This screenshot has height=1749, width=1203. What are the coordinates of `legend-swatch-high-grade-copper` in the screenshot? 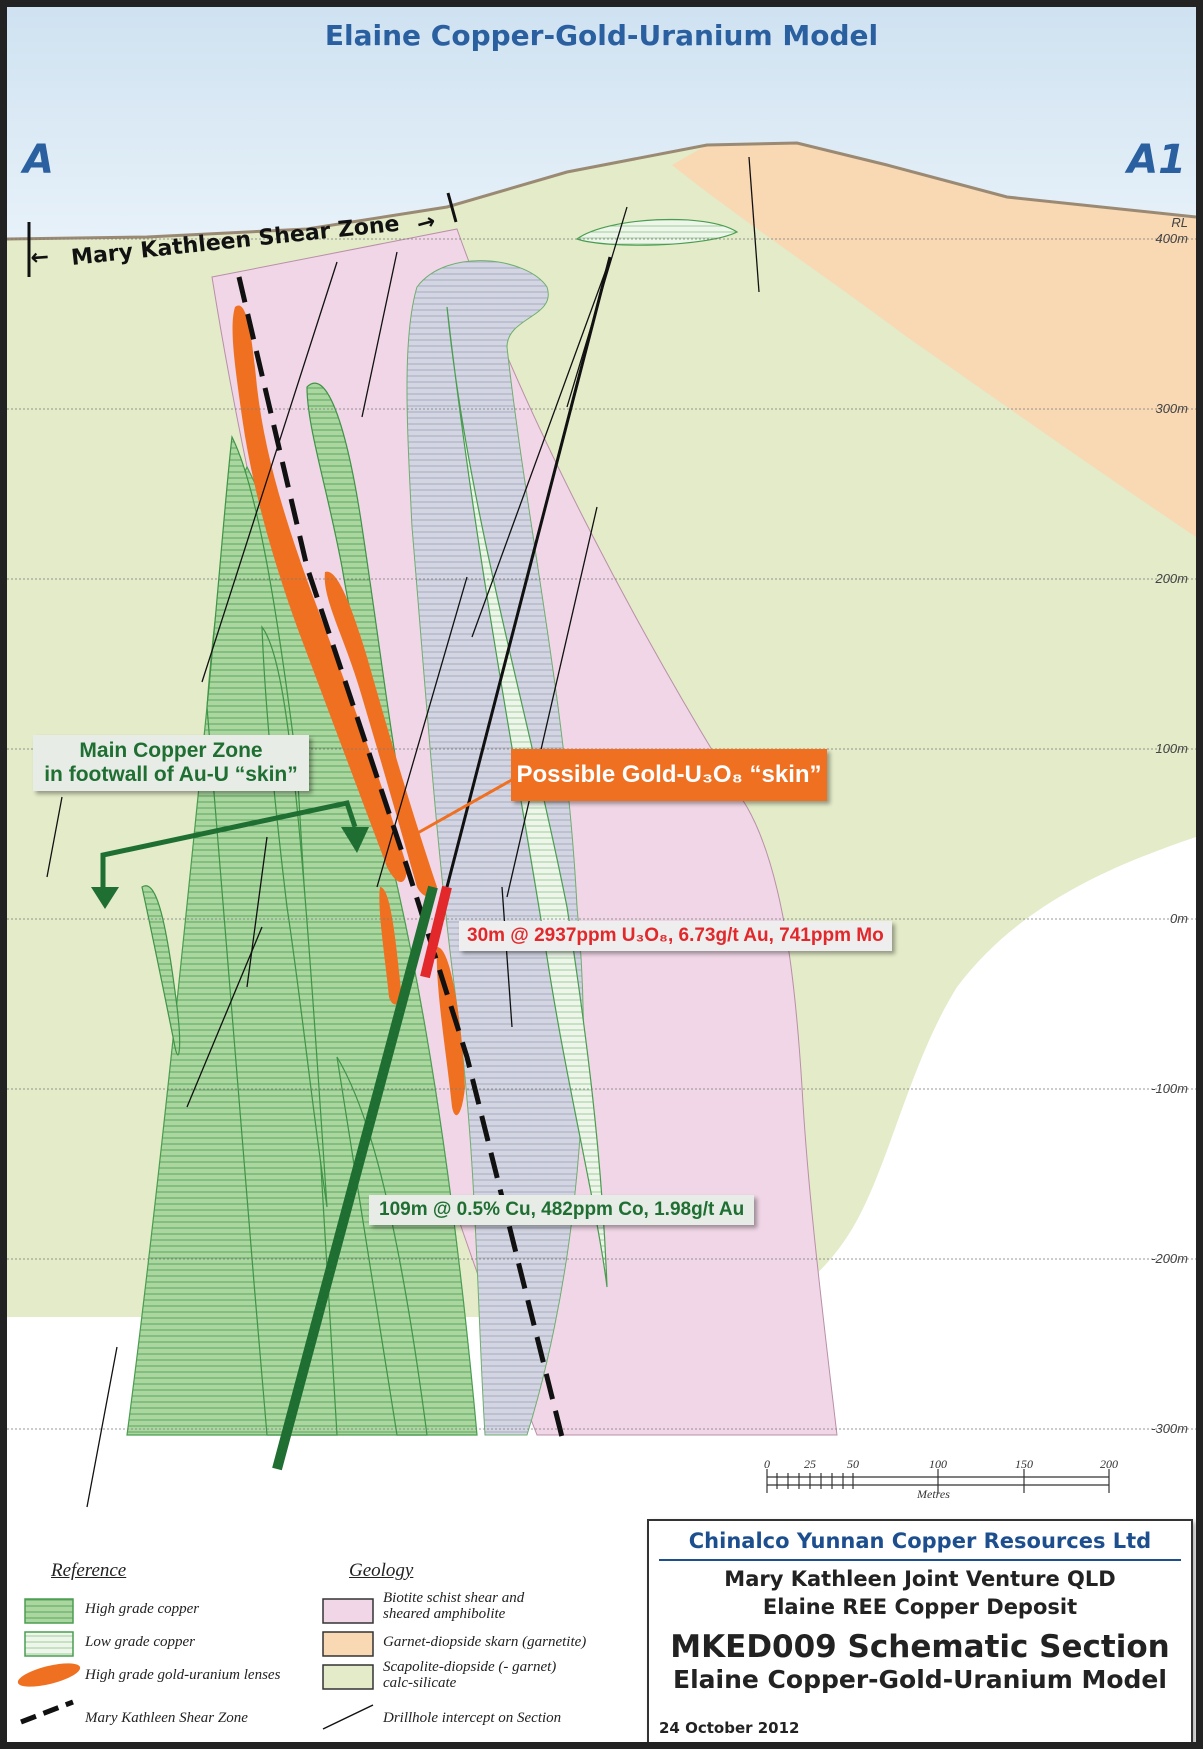 It's located at (49, 1611).